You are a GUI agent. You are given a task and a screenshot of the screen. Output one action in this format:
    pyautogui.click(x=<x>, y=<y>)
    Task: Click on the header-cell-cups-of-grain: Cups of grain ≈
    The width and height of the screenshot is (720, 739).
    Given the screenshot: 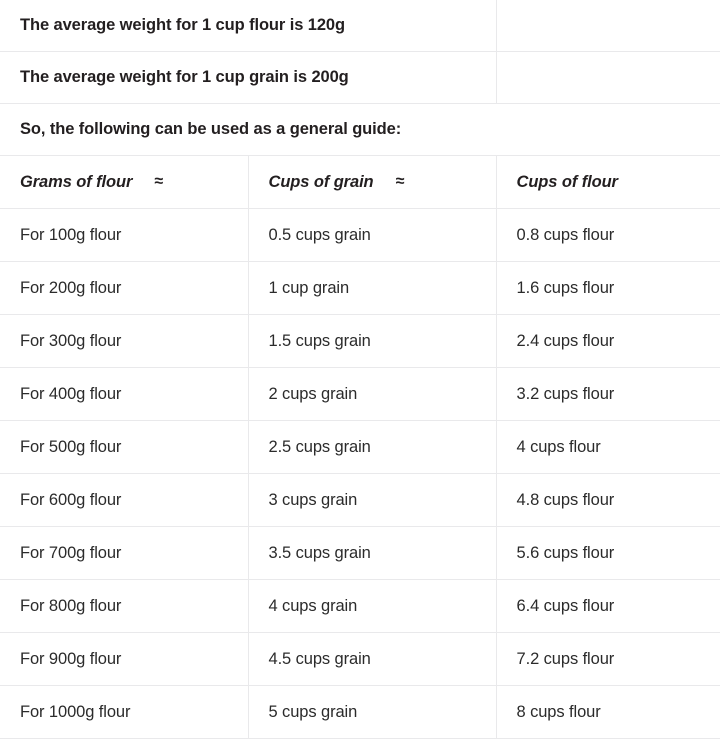 What is the action you would take?
    pyautogui.click(x=372, y=182)
    